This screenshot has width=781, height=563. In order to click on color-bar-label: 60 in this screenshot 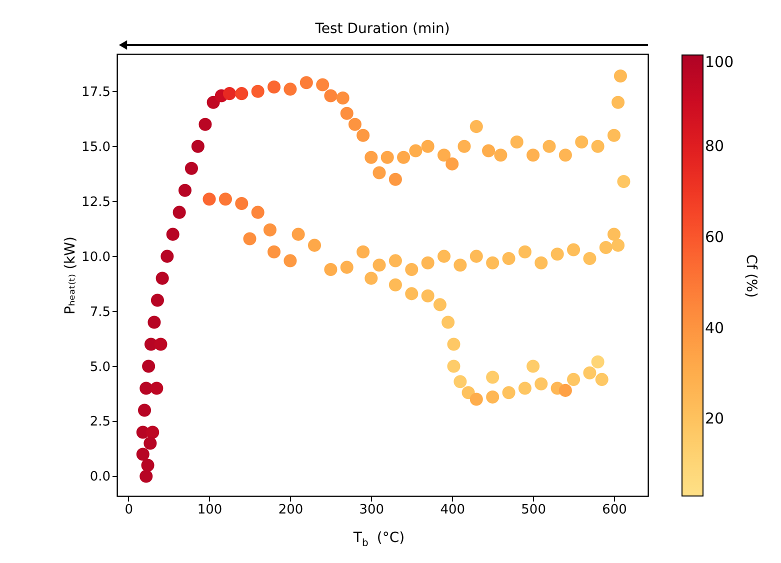, I will do `click(714, 237)`.